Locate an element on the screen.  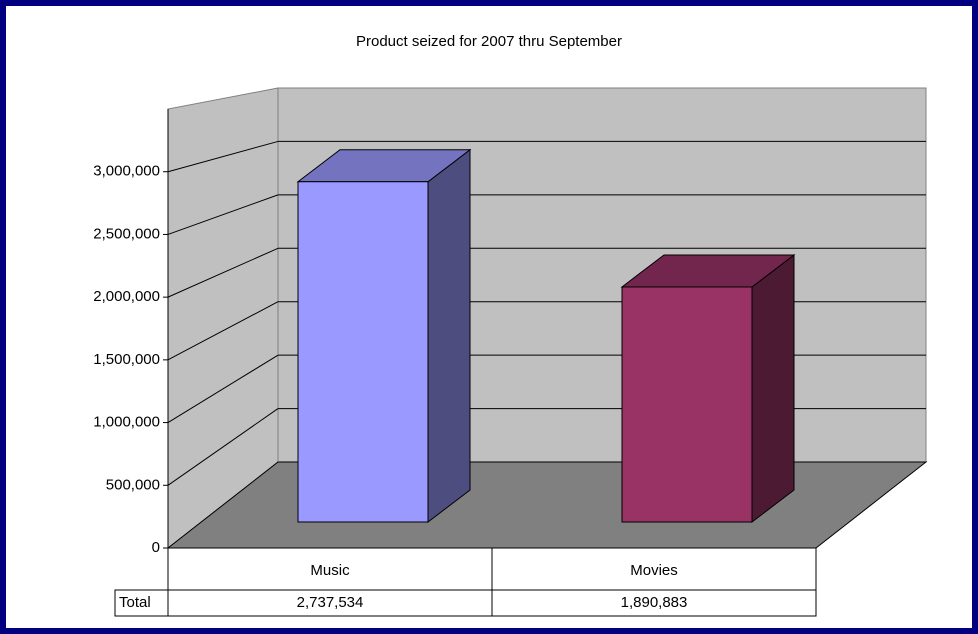
y-tick-label: 1,500,000 is located at coordinates (126, 359).